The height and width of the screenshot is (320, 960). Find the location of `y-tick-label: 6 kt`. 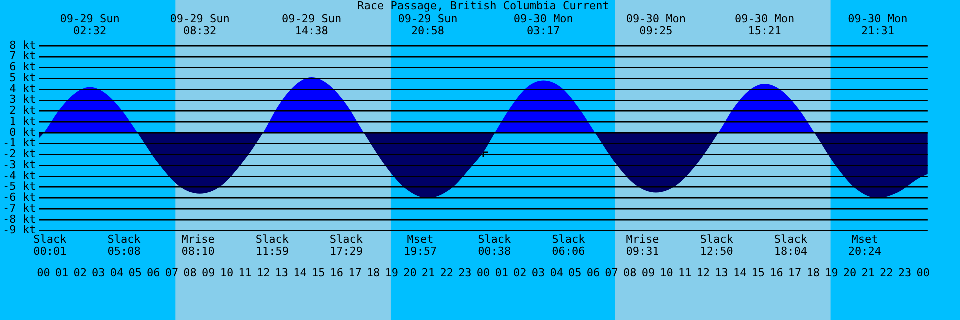

y-tick-label: 6 kt is located at coordinates (23, 67).